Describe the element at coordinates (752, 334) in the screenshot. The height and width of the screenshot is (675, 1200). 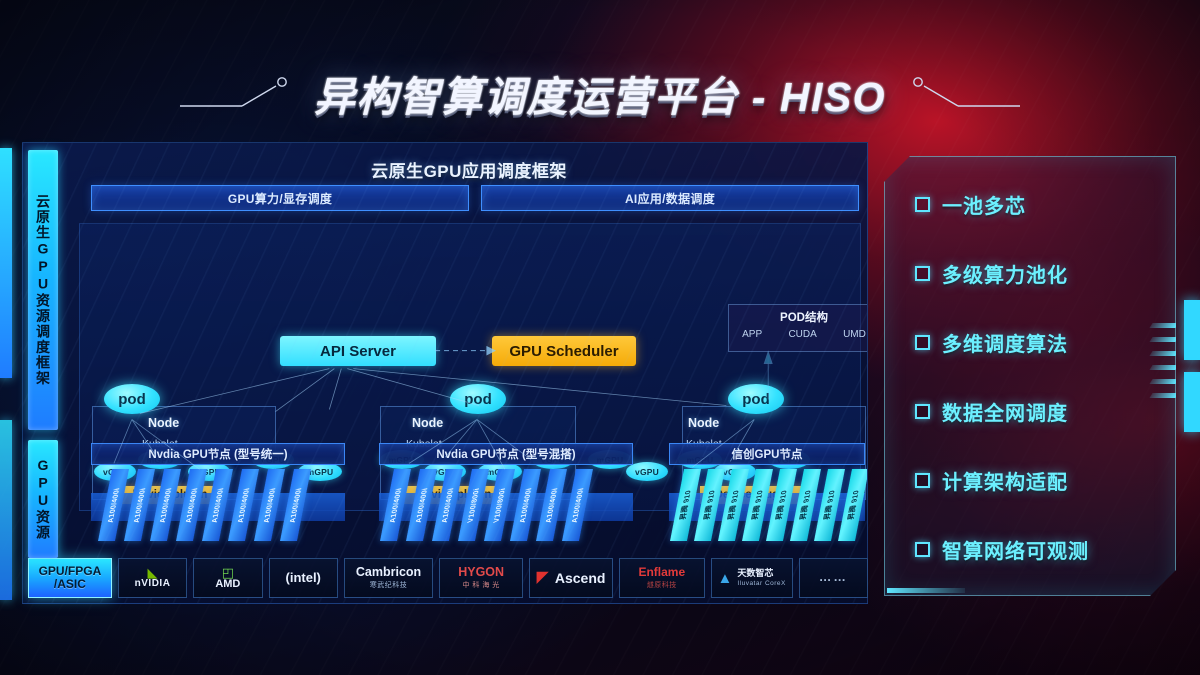
I see `pod-struct-item-app: APP` at that location.